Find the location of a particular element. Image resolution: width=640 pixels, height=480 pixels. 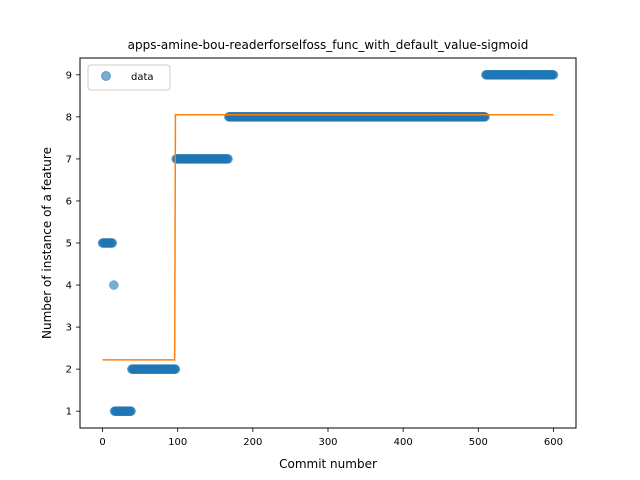

x-tick-label: 200 is located at coordinates (252, 442).